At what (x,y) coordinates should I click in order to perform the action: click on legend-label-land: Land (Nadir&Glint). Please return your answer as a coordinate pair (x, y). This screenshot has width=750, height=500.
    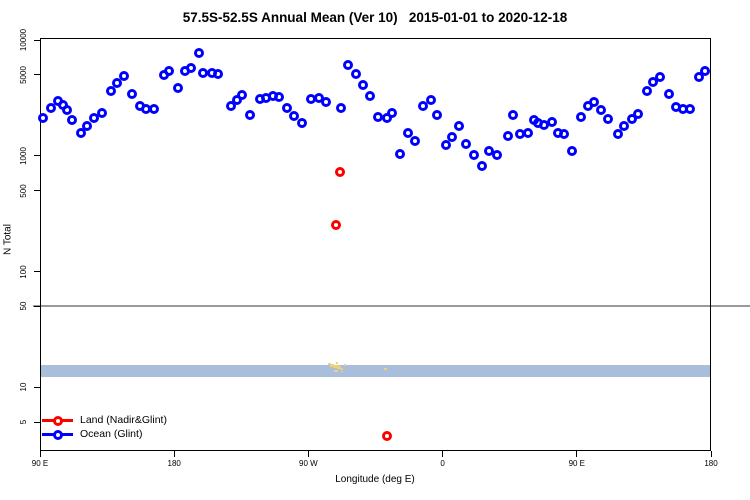
    Looking at the image, I should click on (123, 420).